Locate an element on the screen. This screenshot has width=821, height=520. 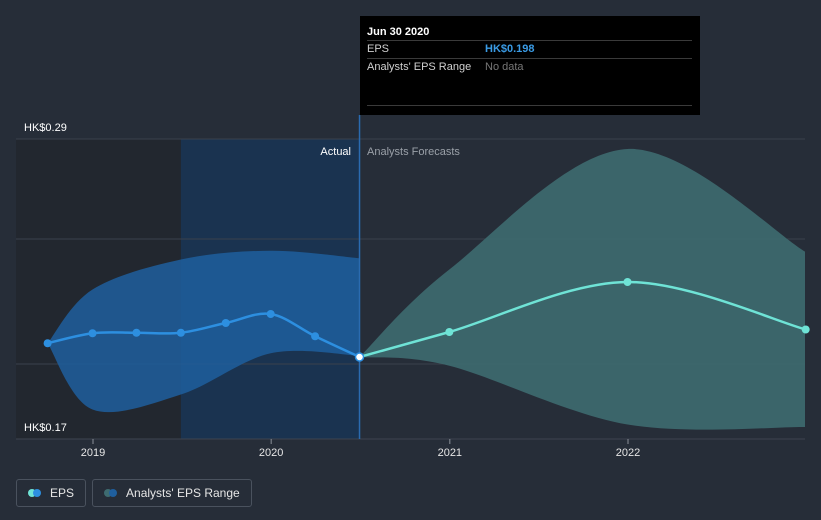
legend: EPS Analysts' EPS Range is located at coordinates (134, 493).